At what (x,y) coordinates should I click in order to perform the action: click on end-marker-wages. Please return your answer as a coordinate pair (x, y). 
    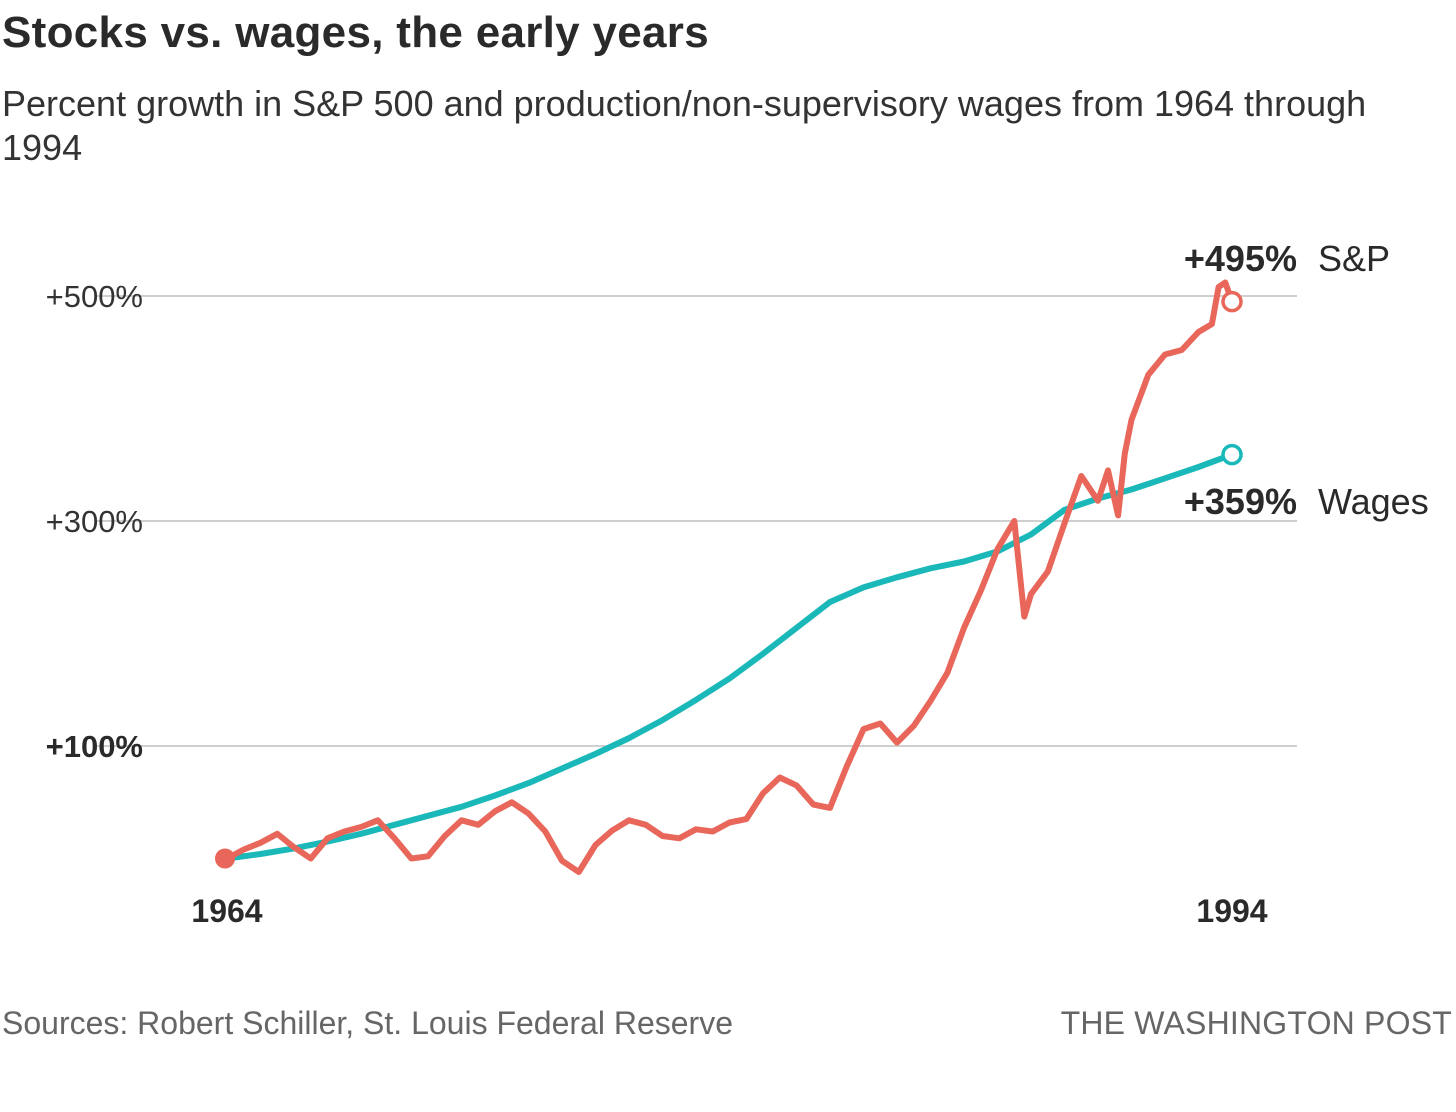
    Looking at the image, I should click on (1232, 454).